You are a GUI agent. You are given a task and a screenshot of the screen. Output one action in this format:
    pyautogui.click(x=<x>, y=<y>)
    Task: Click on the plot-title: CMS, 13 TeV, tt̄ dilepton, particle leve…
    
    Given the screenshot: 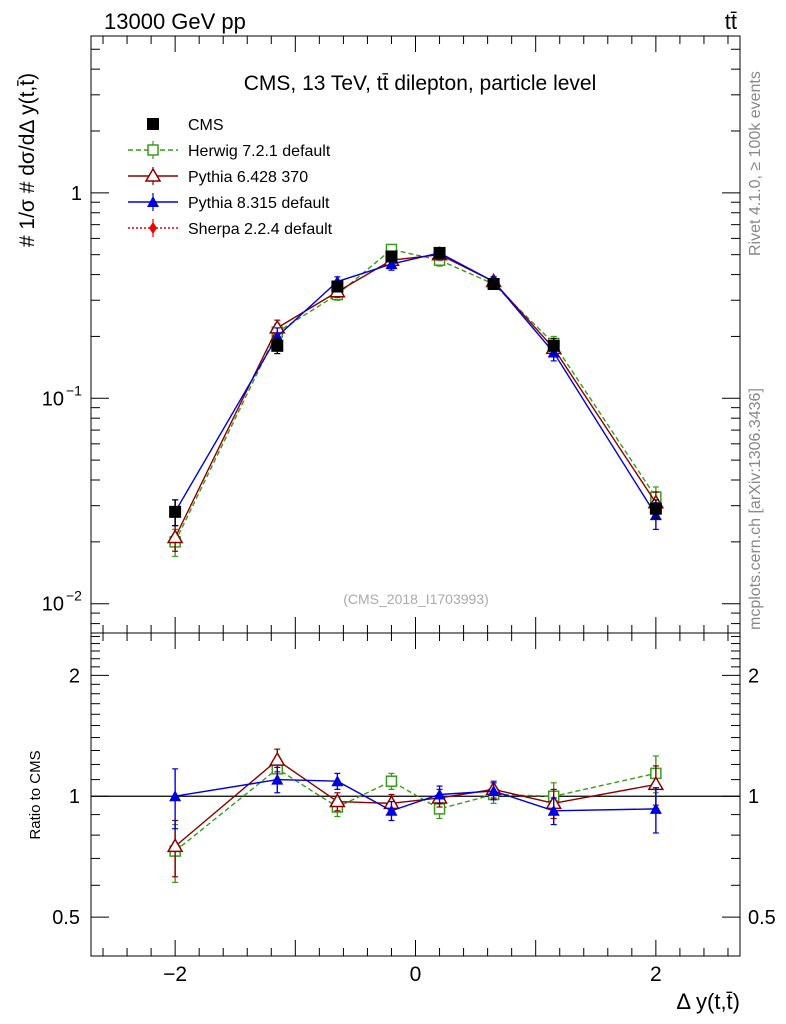 What is the action you would take?
    pyautogui.click(x=420, y=83)
    